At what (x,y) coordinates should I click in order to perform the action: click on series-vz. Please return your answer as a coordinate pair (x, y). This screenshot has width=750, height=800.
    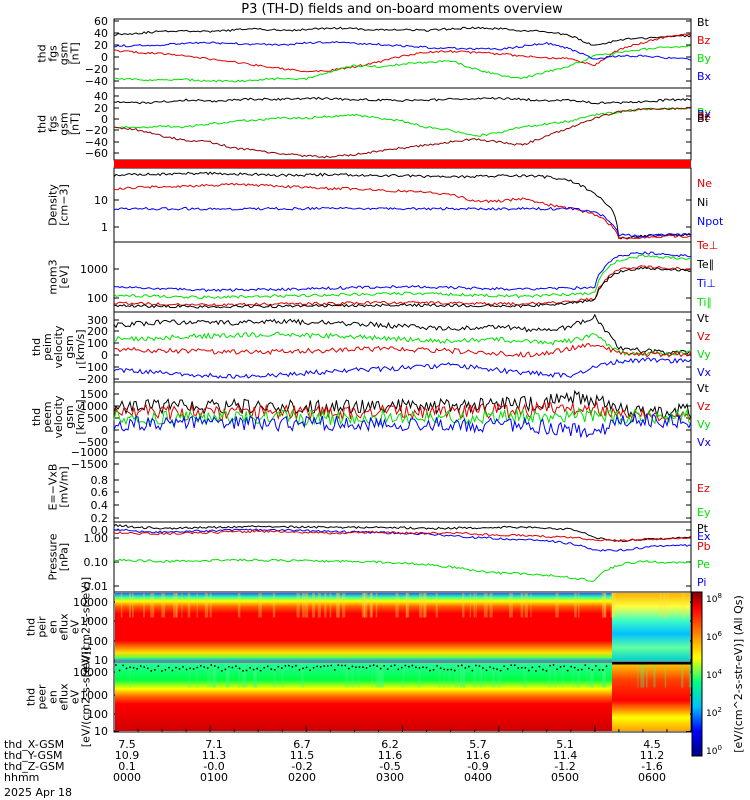
    Looking at the image, I should click on (402, 411).